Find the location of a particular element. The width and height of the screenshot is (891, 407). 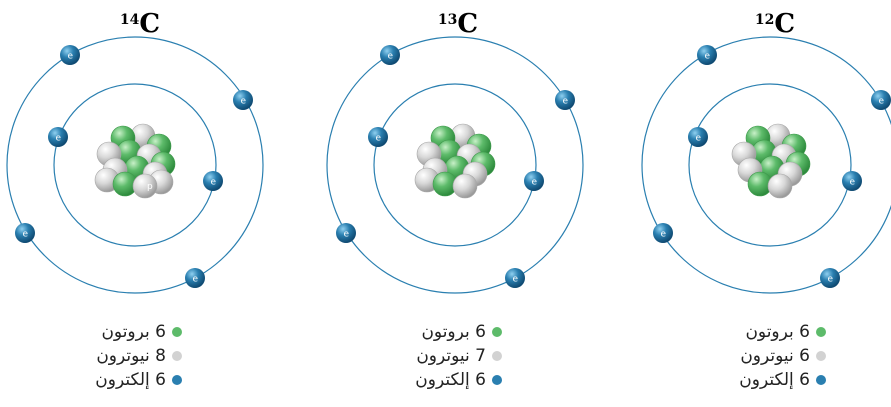

legend-row-neutrons: 8 نيوترون is located at coordinates (122, 356).